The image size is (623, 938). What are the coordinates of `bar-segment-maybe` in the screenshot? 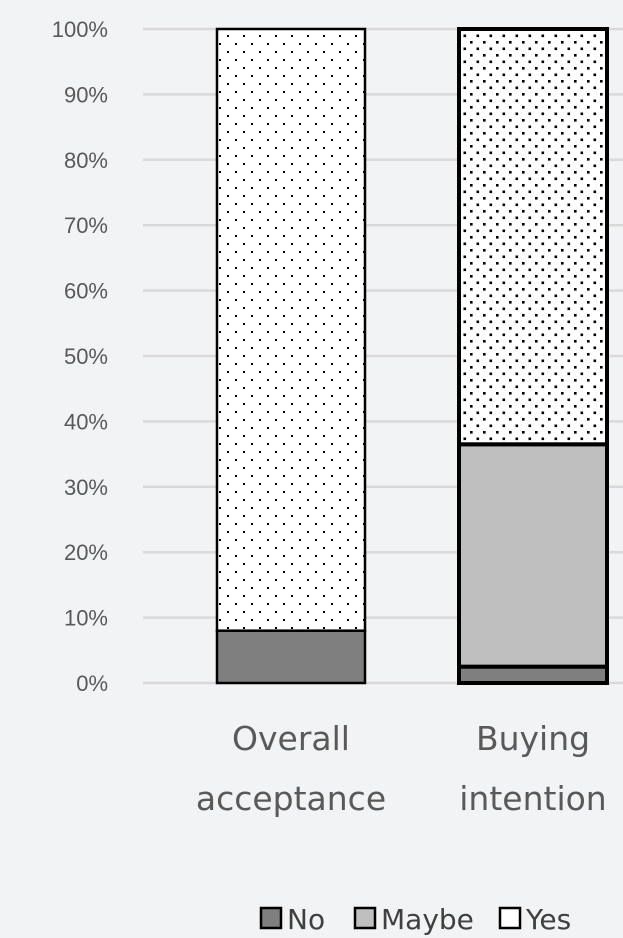 It's located at (533, 555).